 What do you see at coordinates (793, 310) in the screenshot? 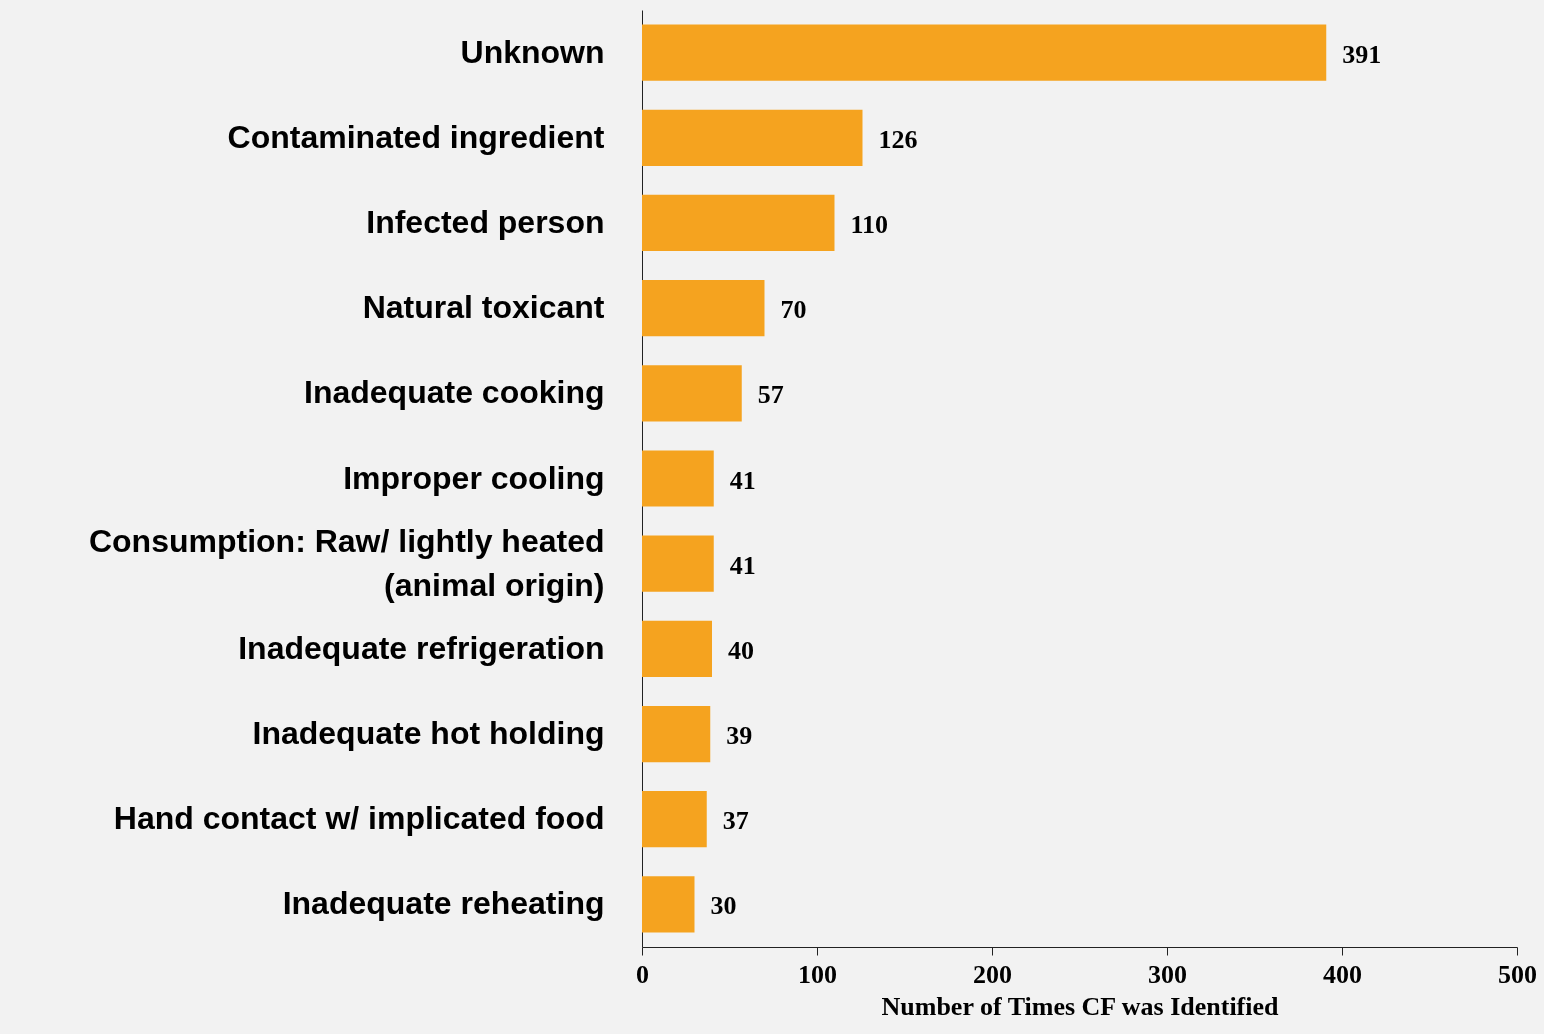
I see `data-label: 70` at bounding box center [793, 310].